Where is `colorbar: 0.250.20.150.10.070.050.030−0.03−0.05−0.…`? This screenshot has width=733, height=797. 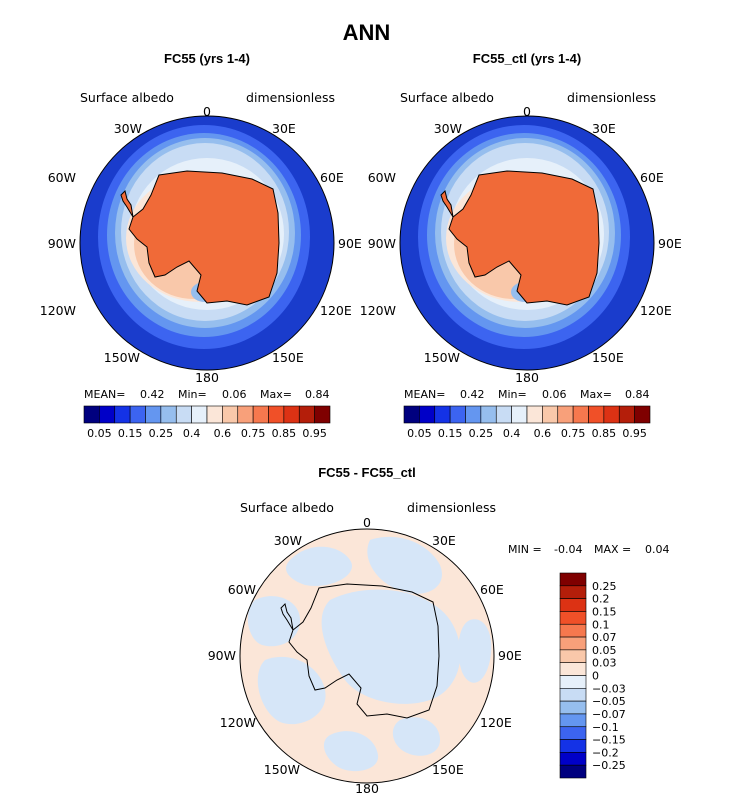 colorbar: 0.250.20.150.10.070.050.030−0.03−0.05−0.… is located at coordinates (592, 675).